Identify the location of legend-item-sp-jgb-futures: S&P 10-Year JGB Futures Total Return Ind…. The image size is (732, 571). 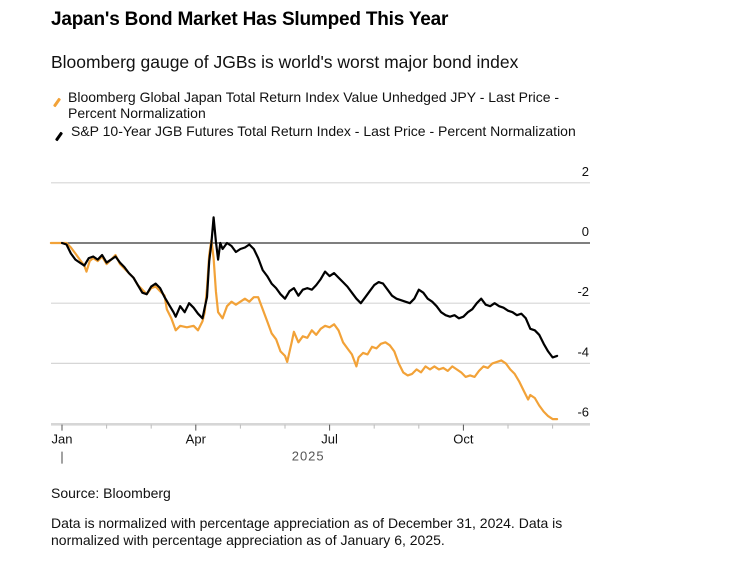
(321, 132).